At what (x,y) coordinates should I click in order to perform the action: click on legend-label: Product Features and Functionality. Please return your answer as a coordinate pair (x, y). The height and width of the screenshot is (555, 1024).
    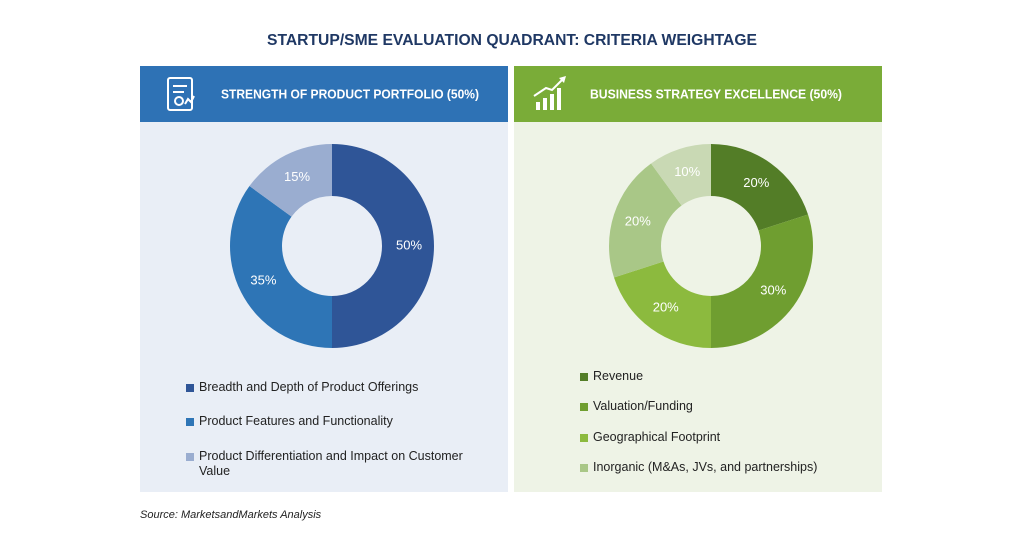
    Looking at the image, I should click on (296, 421).